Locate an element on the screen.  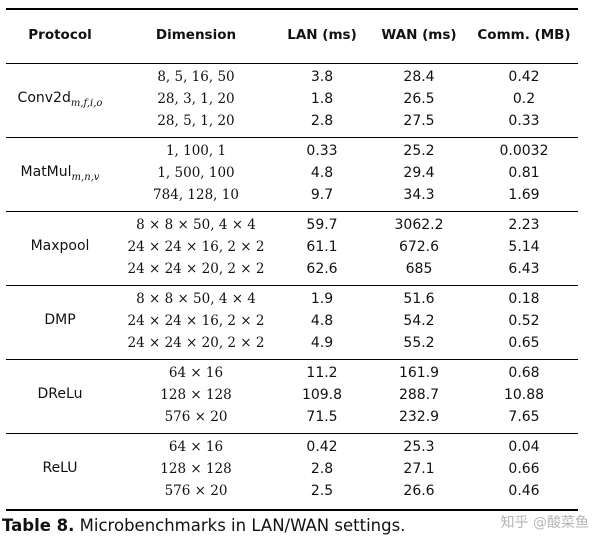
protocol-cell: ReLU is located at coordinates (60, 468).